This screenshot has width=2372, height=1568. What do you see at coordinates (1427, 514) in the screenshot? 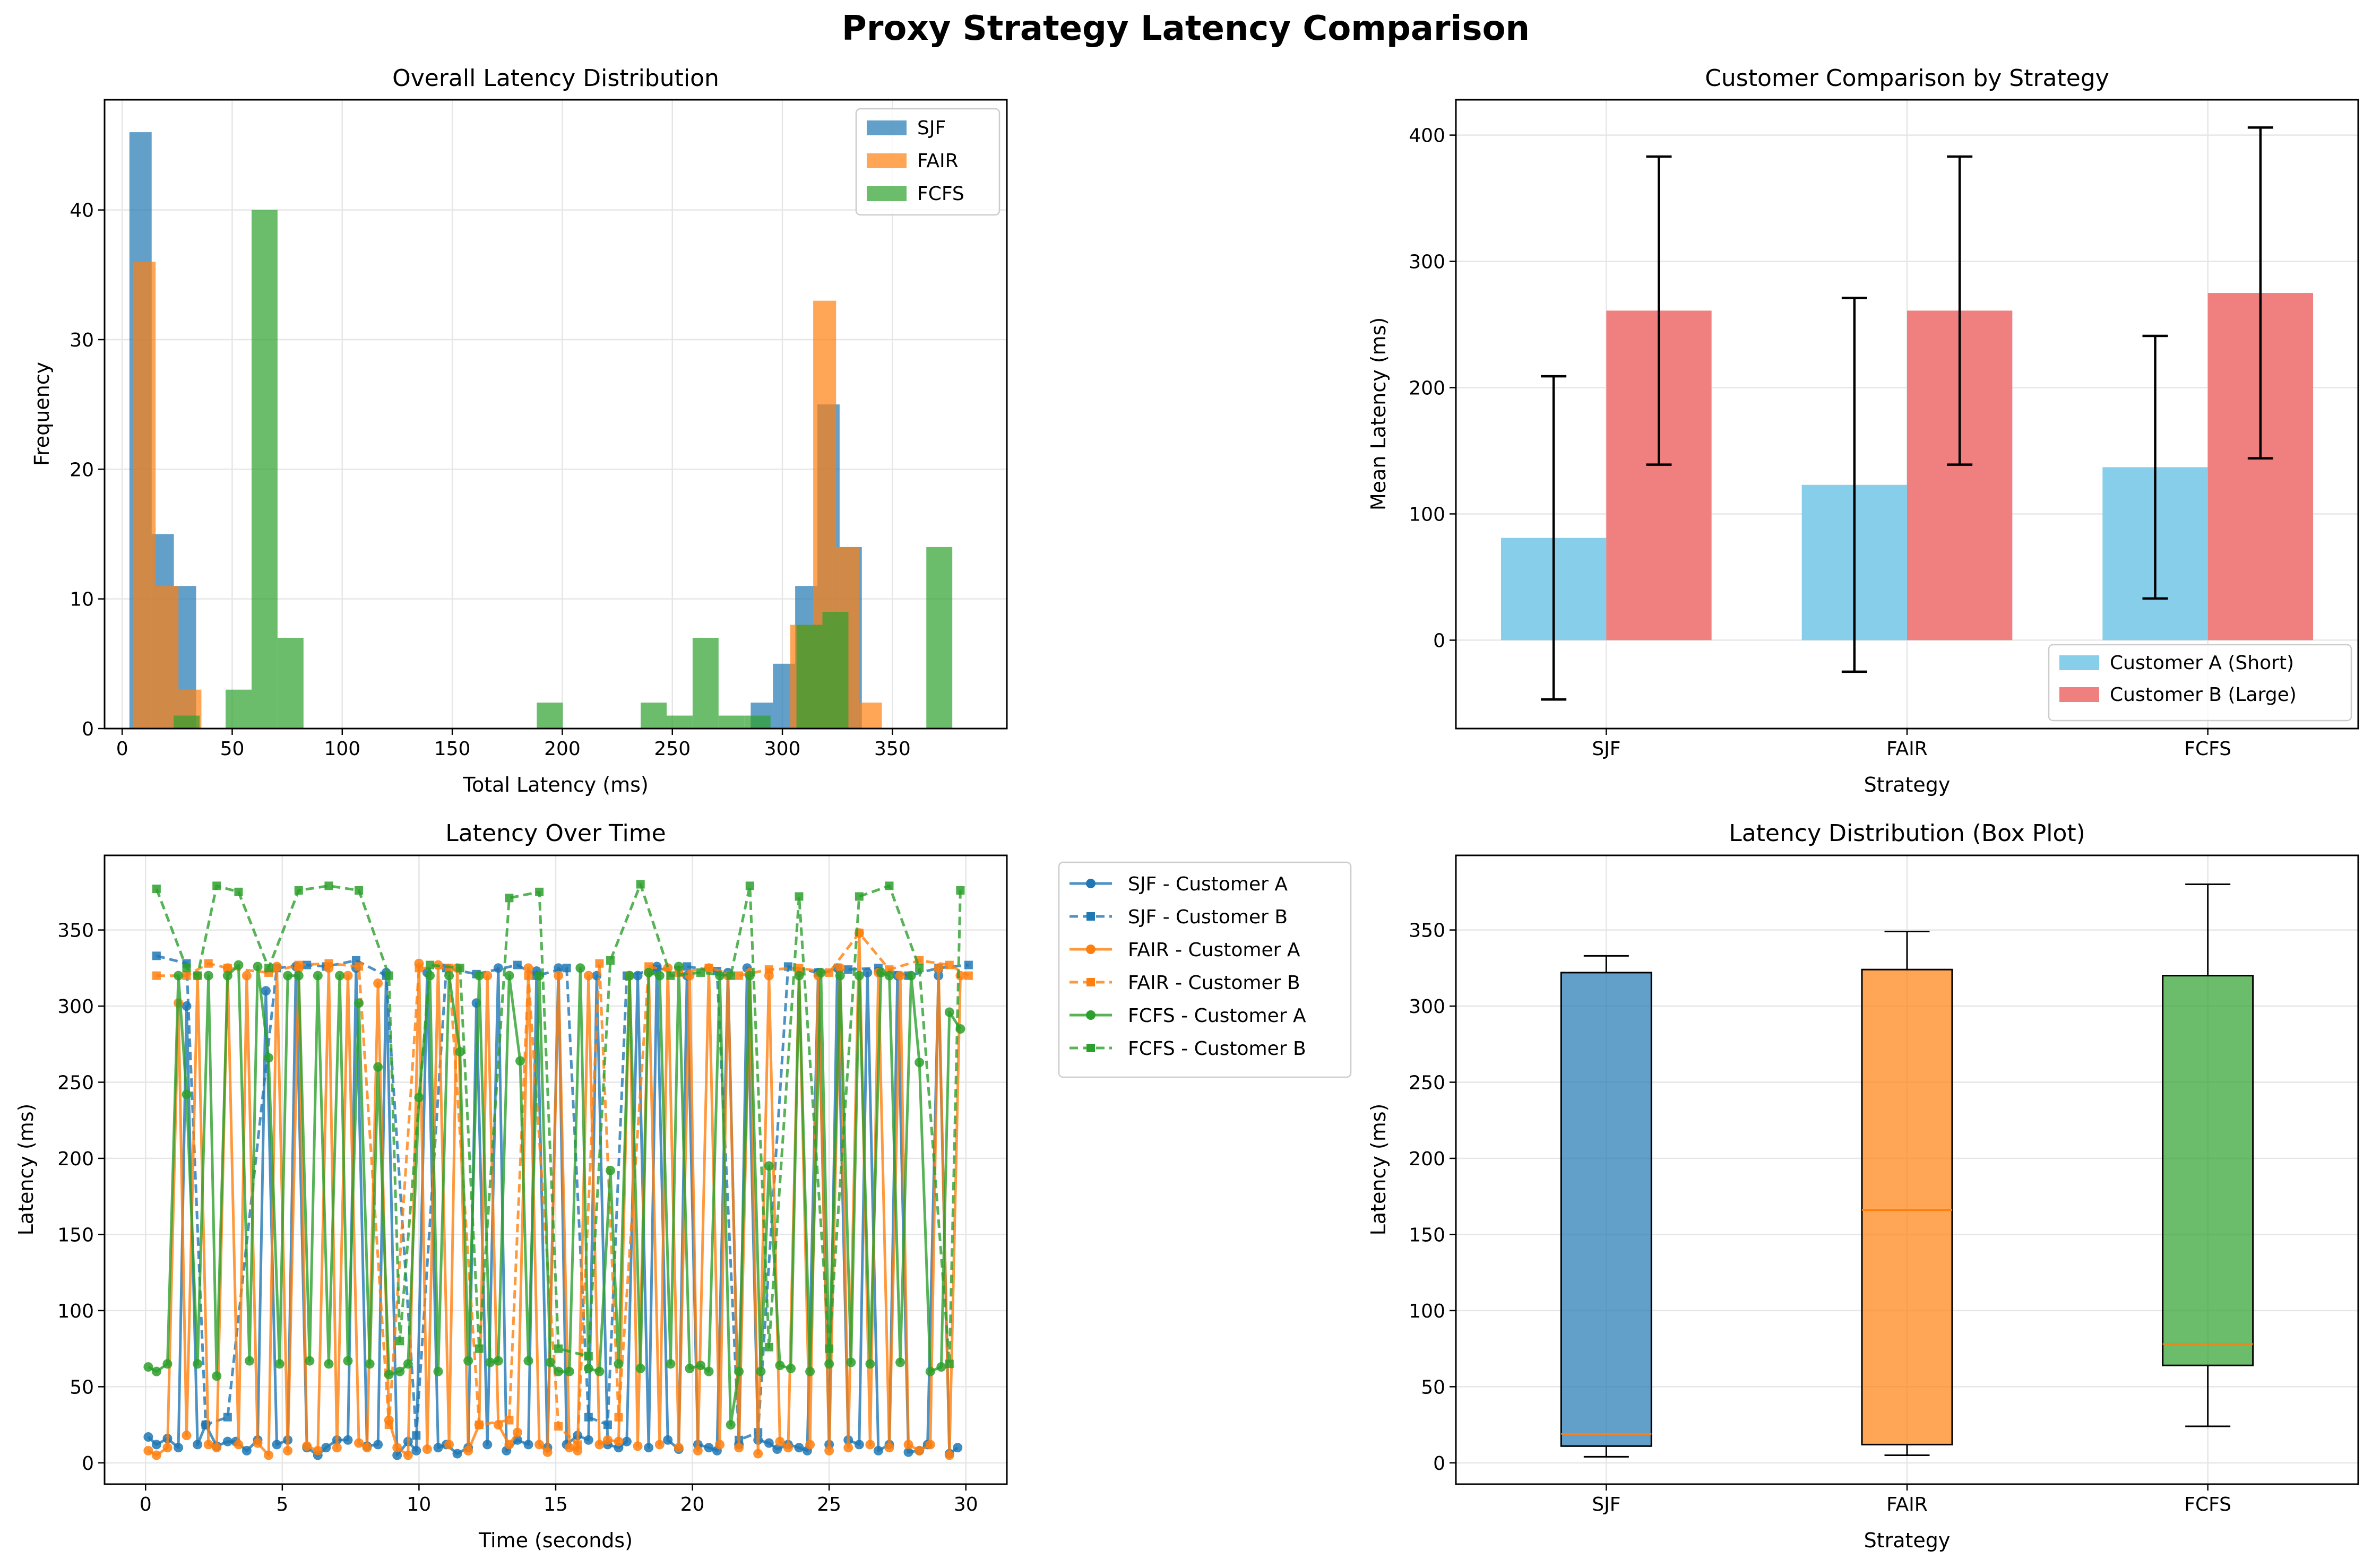
I see `bar-ytick-label: 100` at bounding box center [1427, 514].